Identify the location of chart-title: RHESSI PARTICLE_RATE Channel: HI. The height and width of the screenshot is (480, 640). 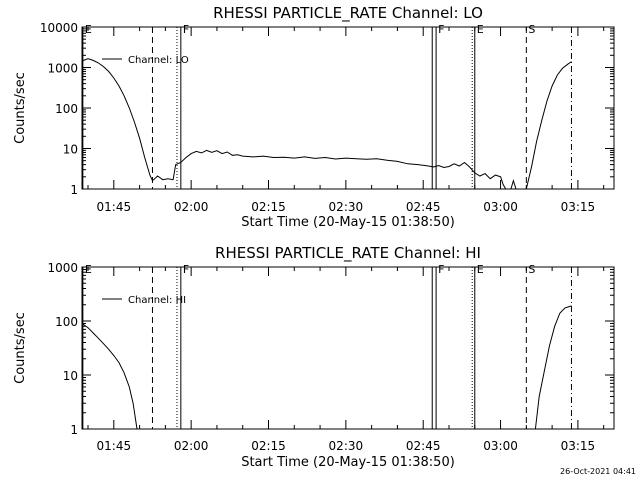
(348, 253).